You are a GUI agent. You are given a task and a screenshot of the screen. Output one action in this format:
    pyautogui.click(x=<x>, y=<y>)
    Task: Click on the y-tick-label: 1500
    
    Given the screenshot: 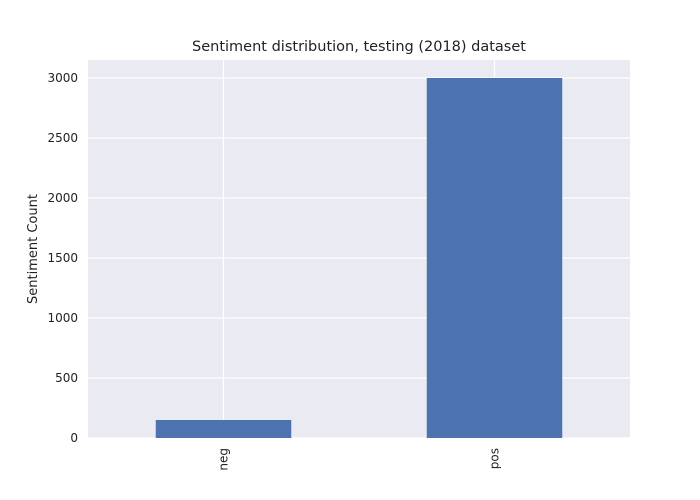 What is the action you would take?
    pyautogui.click(x=62, y=258)
    